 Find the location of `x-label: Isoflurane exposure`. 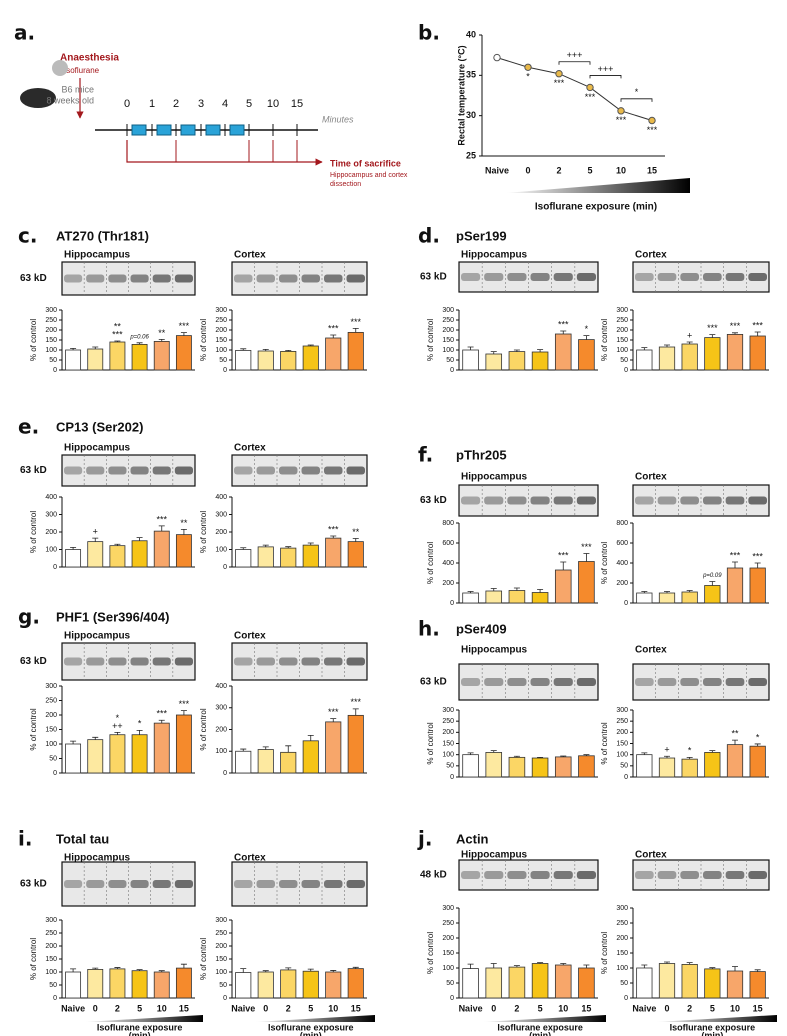

x-label: Isoflurane exposure is located at coordinates (713, 1027).